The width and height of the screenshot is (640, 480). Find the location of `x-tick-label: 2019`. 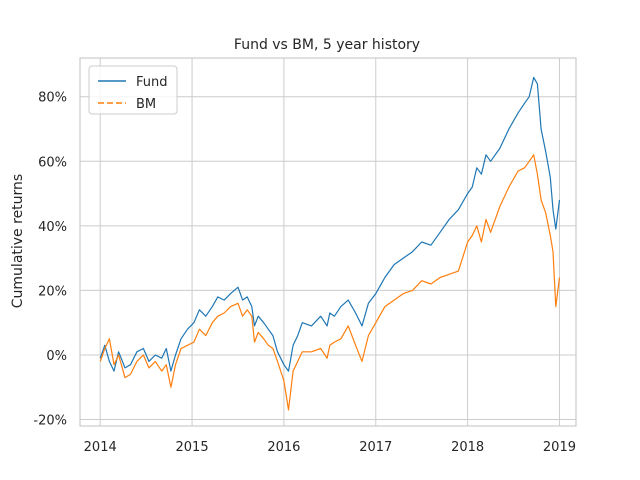

x-tick-label: 2019 is located at coordinates (559, 447).